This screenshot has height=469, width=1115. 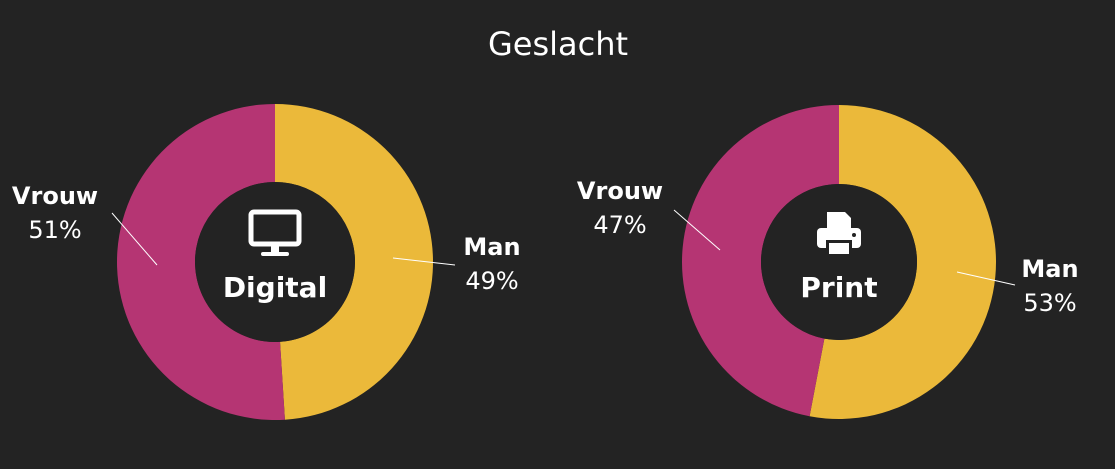 What do you see at coordinates (838, 287) in the screenshot?
I see `donut-center-label: Print` at bounding box center [838, 287].